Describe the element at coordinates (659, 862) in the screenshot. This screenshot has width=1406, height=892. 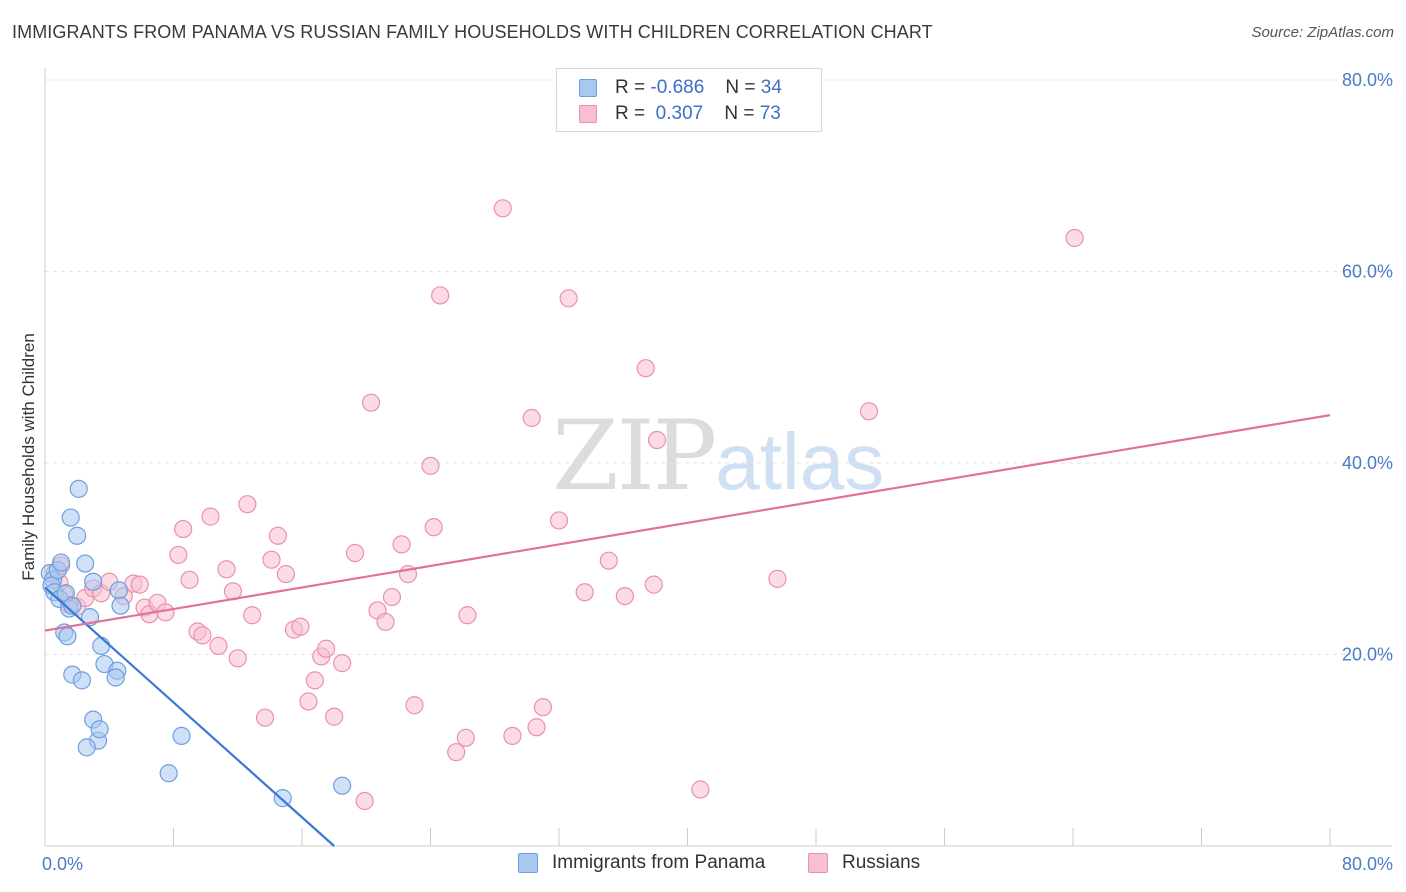
I see `bottom-legend-label-panama: Immigrants from Panama` at that location.